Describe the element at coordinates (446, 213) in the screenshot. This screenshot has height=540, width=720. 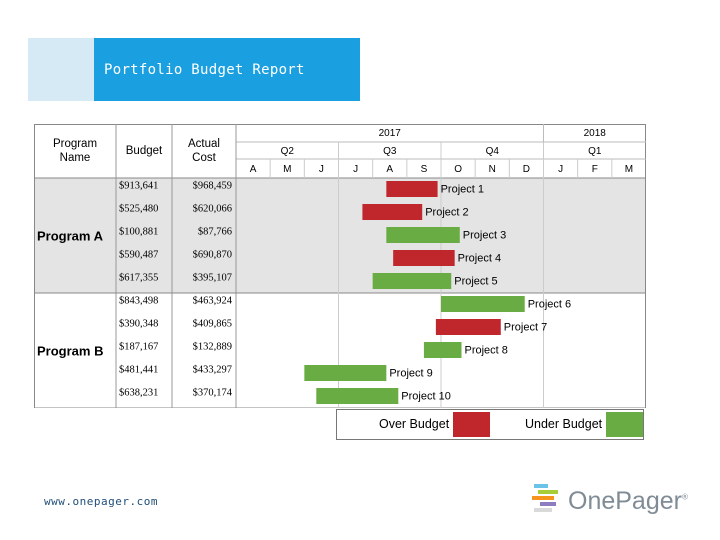
I see `bar-label: Project 2` at that location.